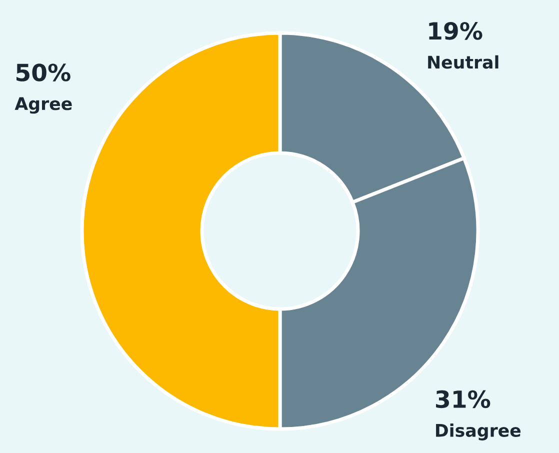 This screenshot has width=559, height=453. I want to click on data-label: 50%, so click(43, 73).